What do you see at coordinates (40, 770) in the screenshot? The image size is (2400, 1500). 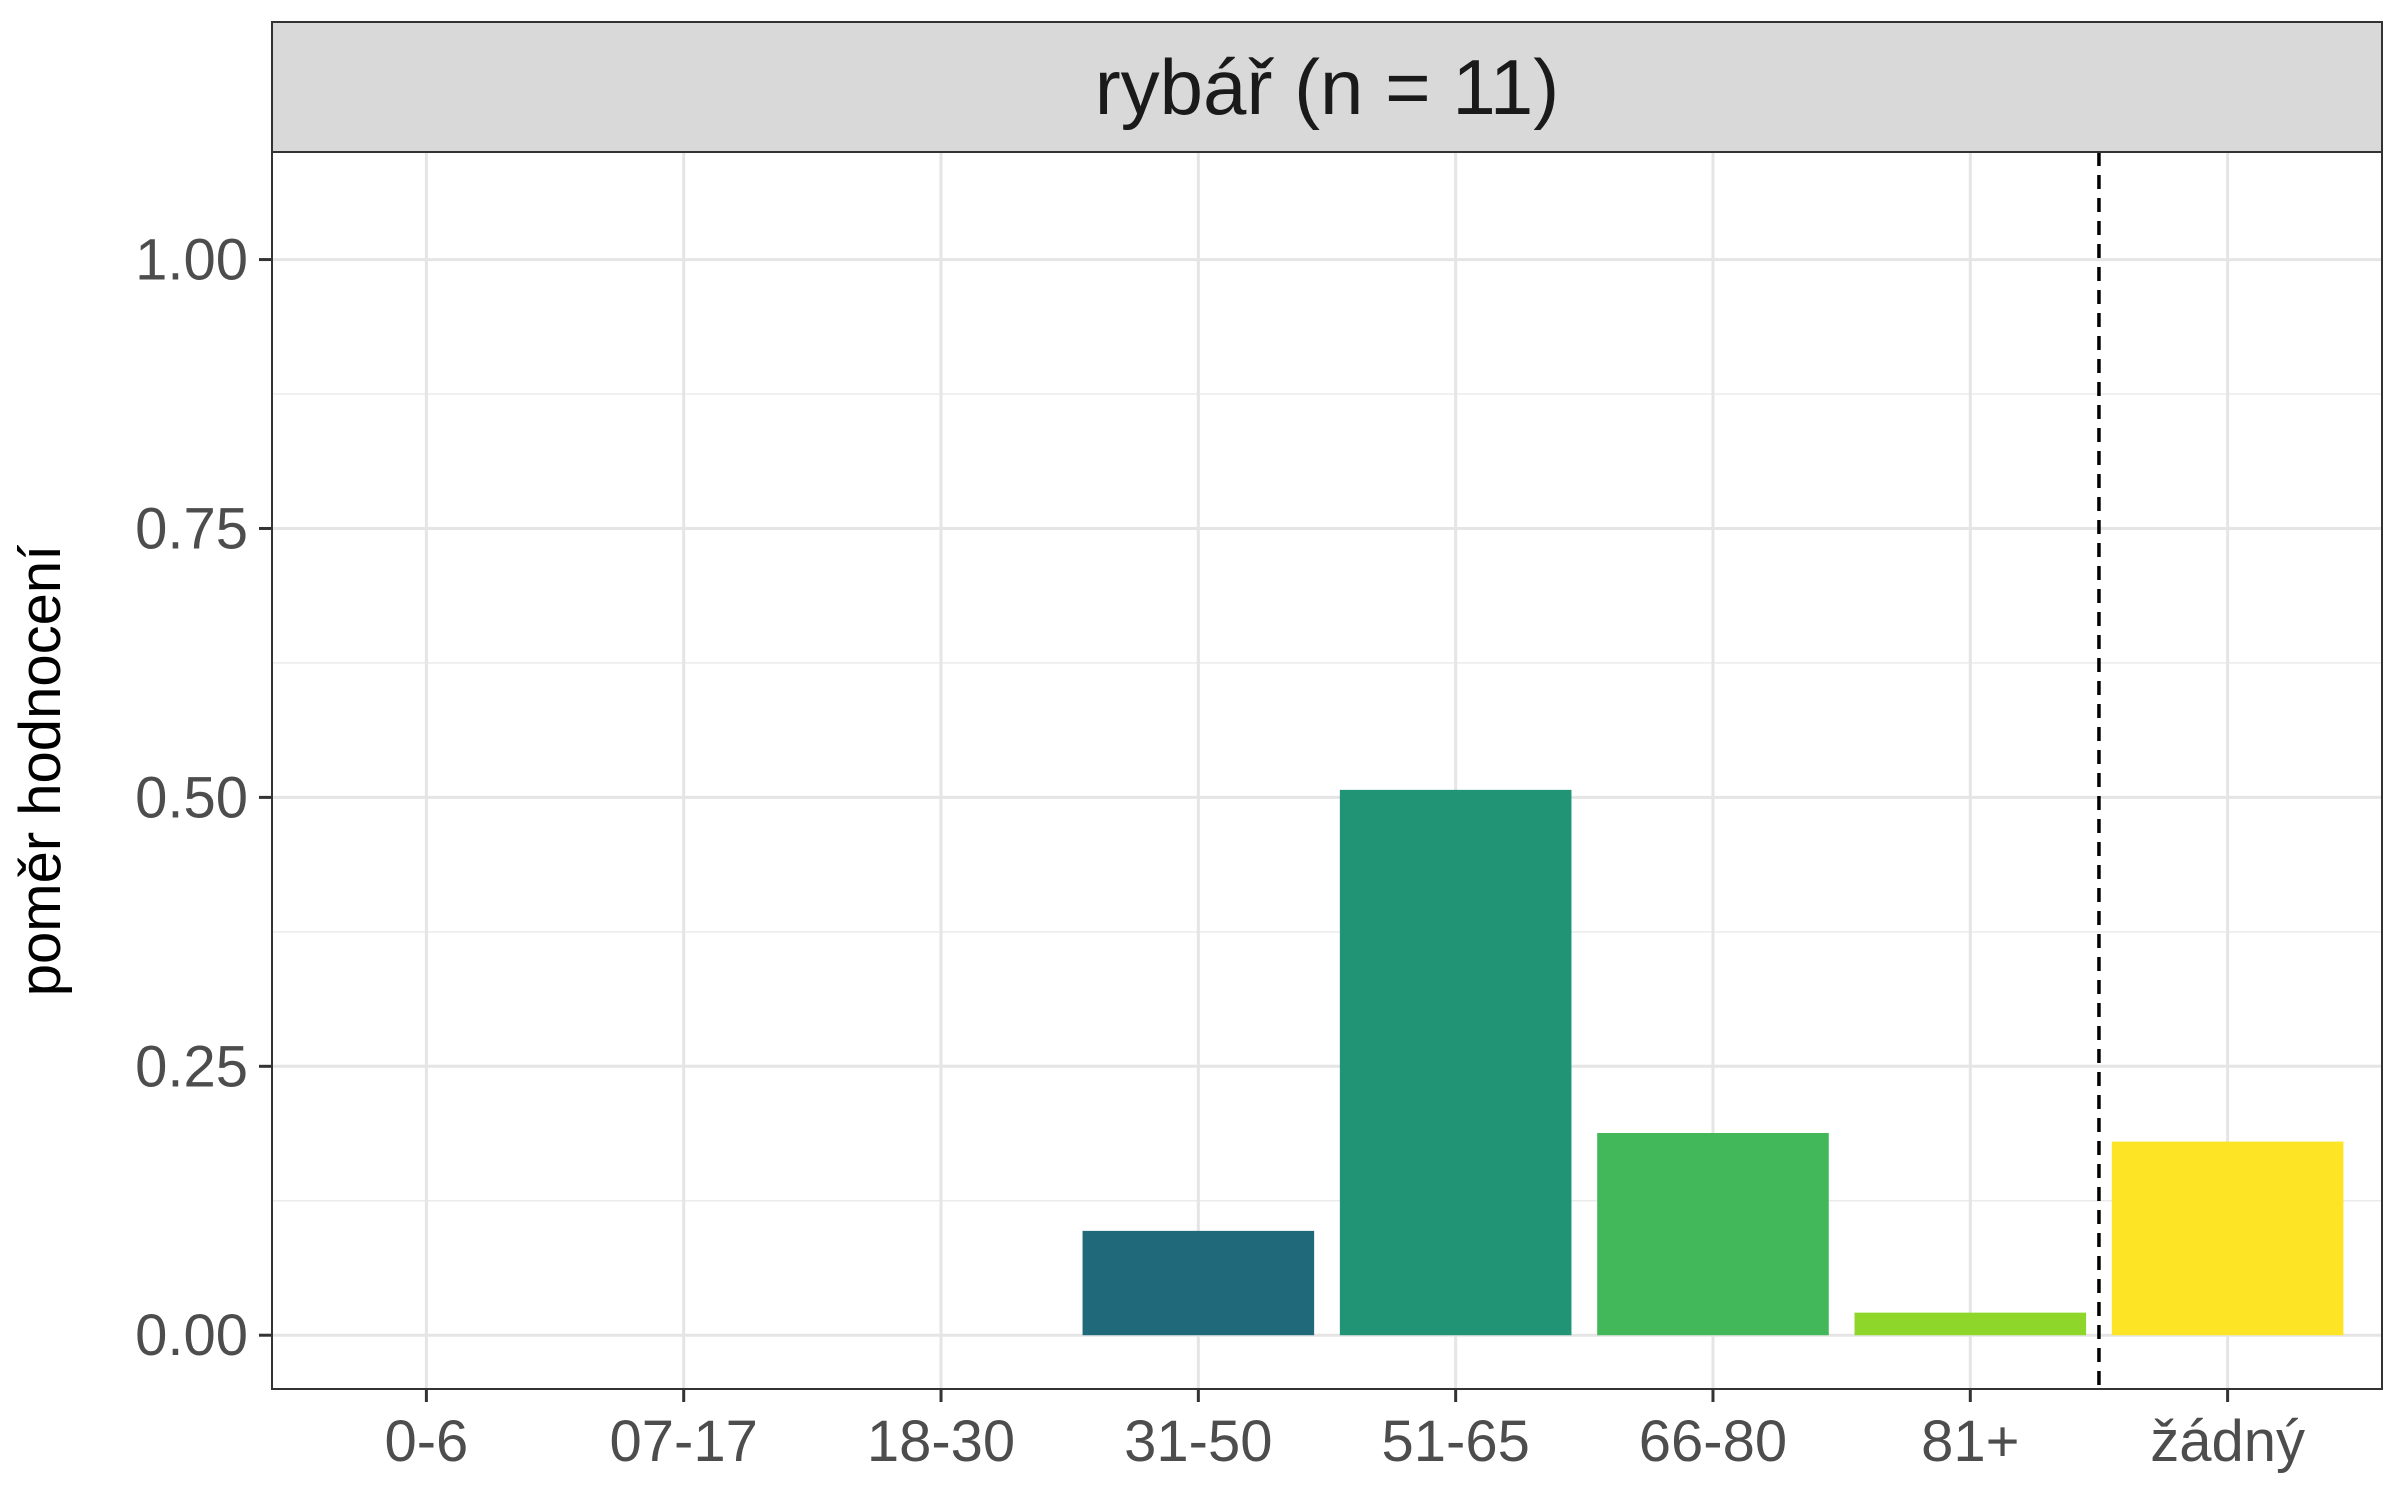 I see `y-axis-title: poměr hodnocení` at bounding box center [40, 770].